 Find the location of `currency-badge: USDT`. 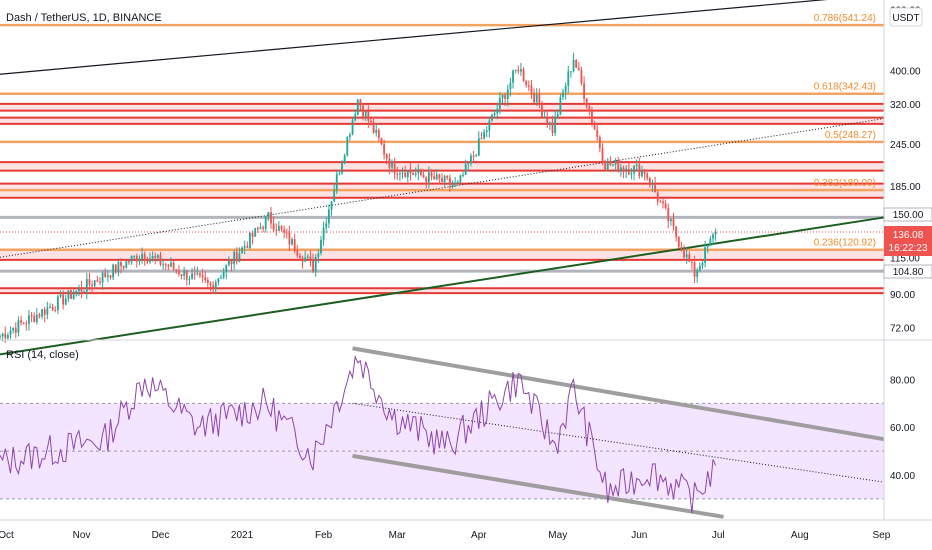

currency-badge: USDT is located at coordinates (906, 17).